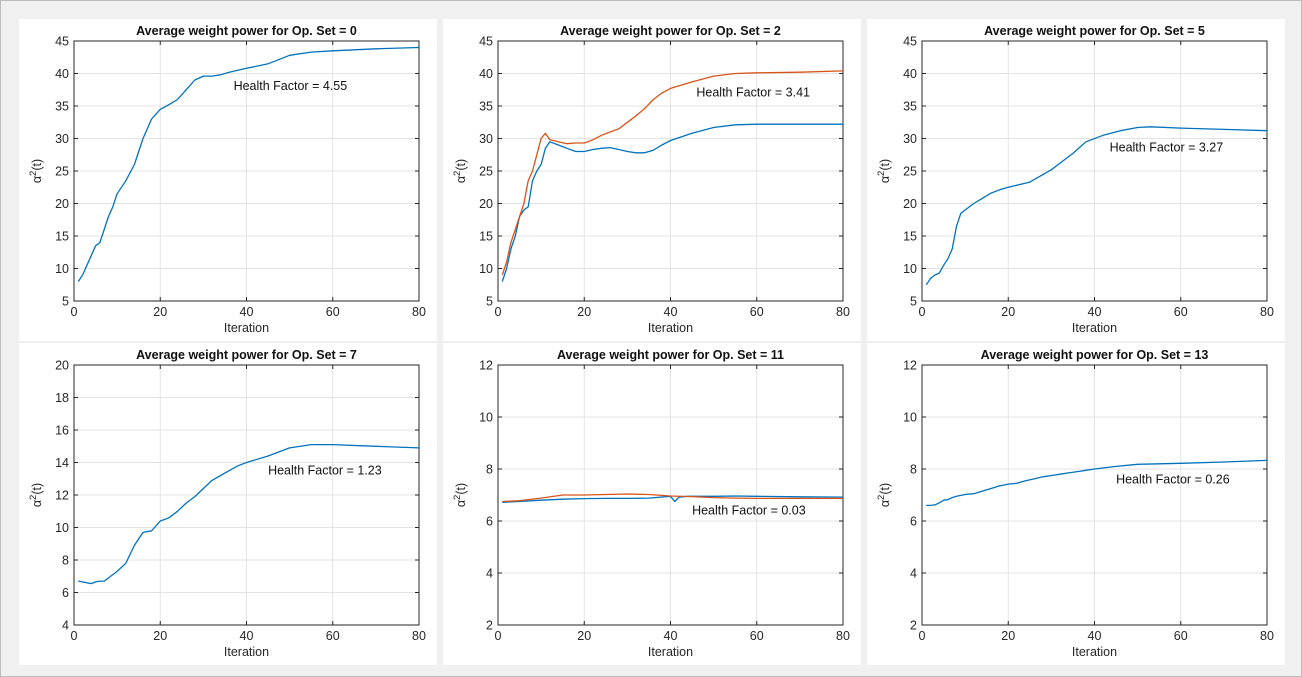 The height and width of the screenshot is (677, 1302). What do you see at coordinates (291, 86) in the screenshot?
I see `health-factor-annotation: Health Factor = 4.55` at bounding box center [291, 86].